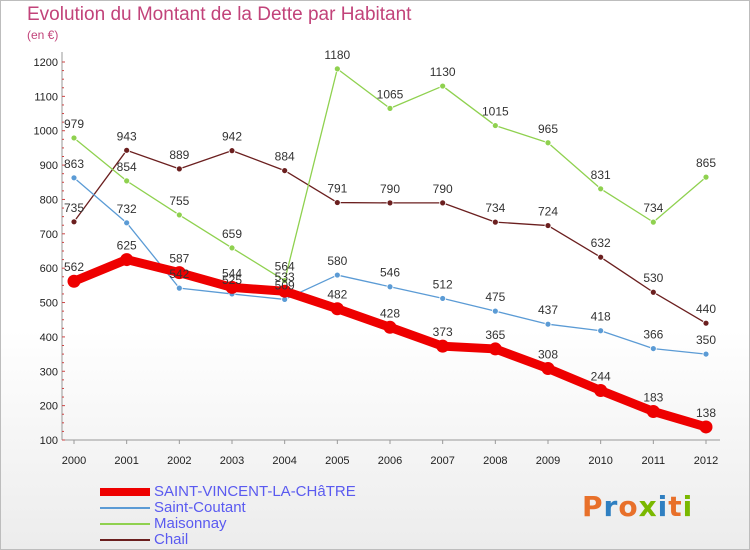 The height and width of the screenshot is (550, 750). I want to click on data-label: 350, so click(706, 340).